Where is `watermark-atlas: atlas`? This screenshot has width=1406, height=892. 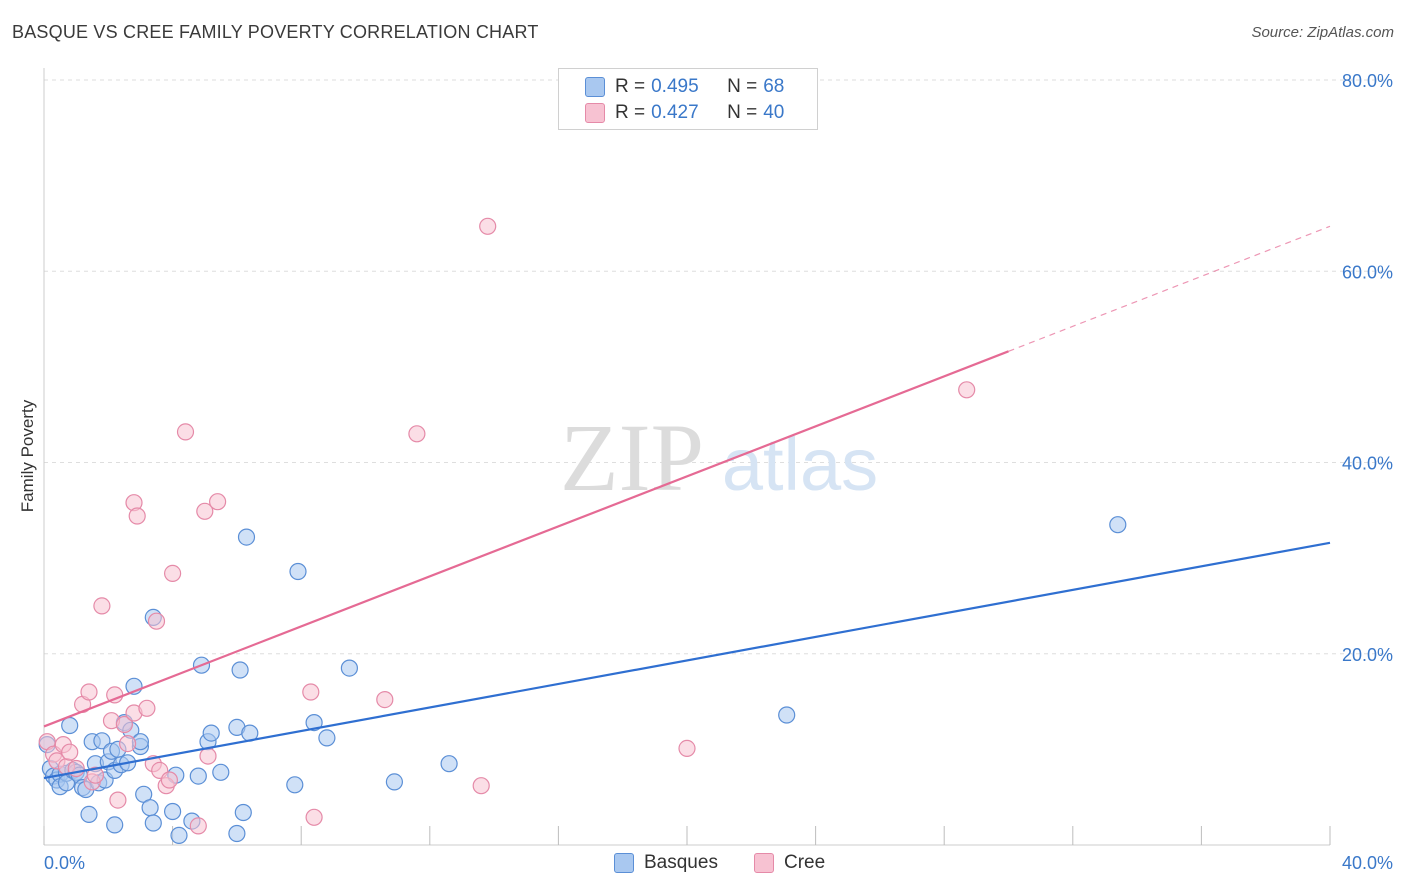
watermark-atlas: atlas is located at coordinates (800, 464).